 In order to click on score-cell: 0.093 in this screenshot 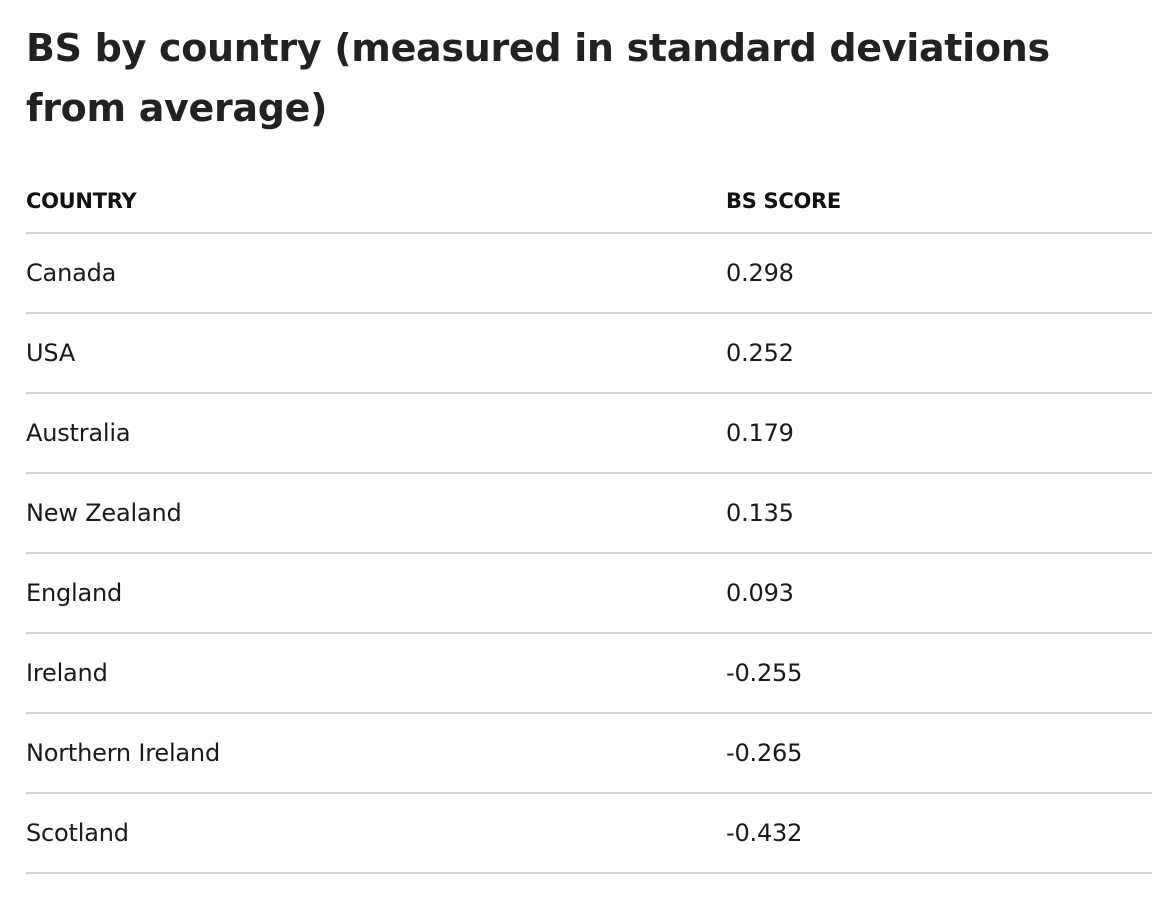, I will do `click(939, 593)`.